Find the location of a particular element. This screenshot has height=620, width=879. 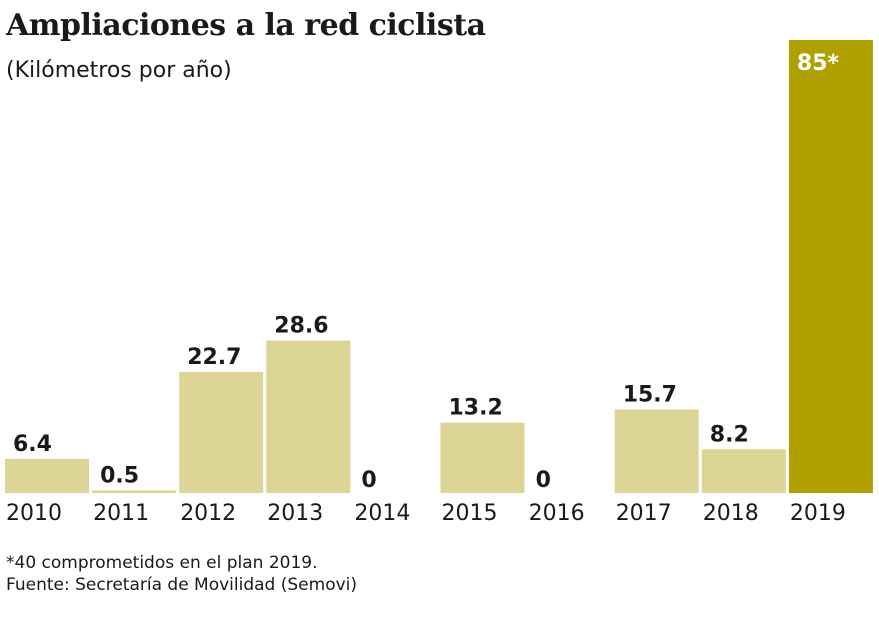

data-label-2016: 0 is located at coordinates (543, 480).